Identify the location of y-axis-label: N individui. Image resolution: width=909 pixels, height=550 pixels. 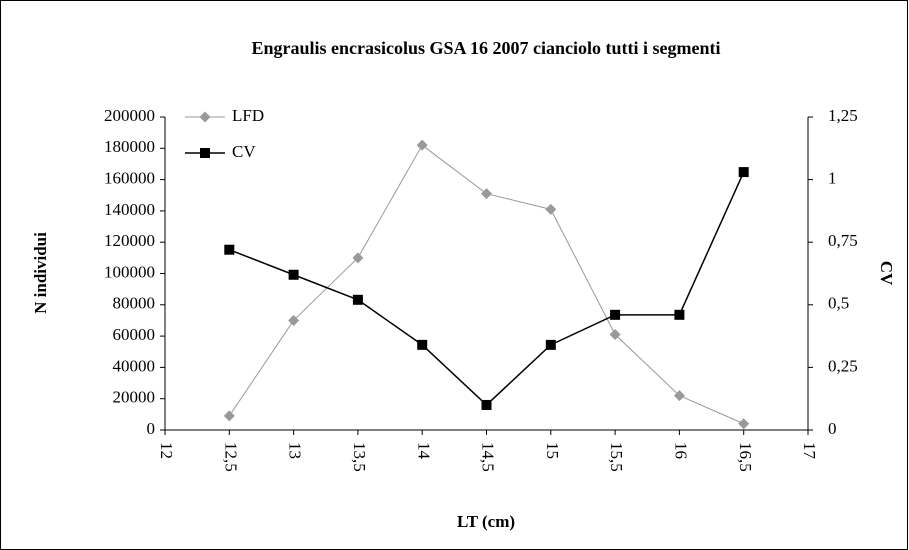
(40, 273).